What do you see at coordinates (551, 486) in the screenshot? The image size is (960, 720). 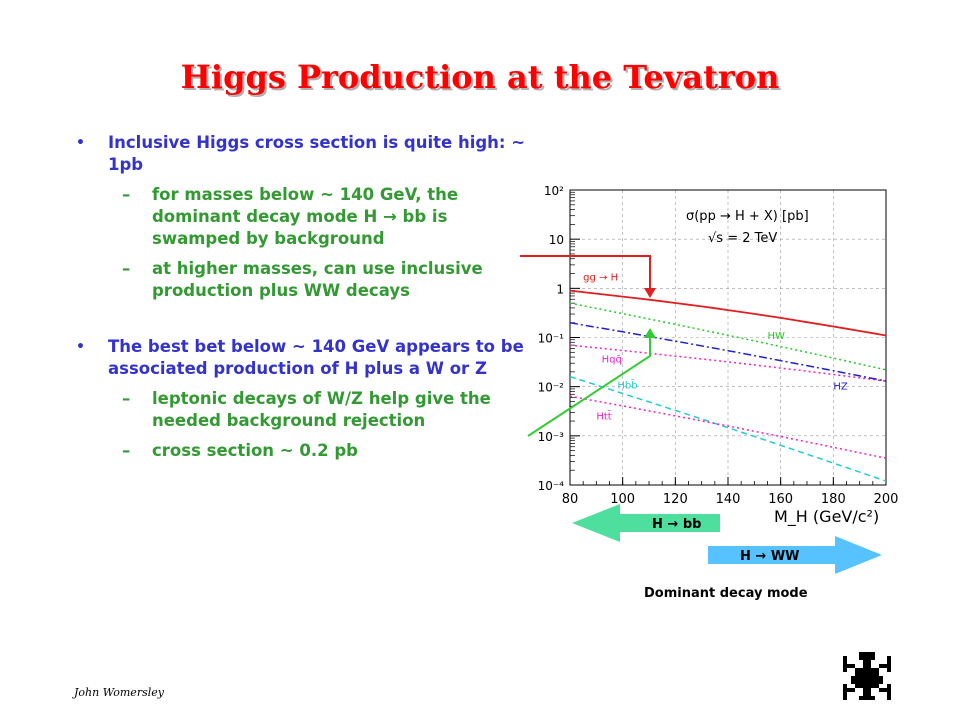 I see `y-tick-label: 10⁻⁴` at bounding box center [551, 486].